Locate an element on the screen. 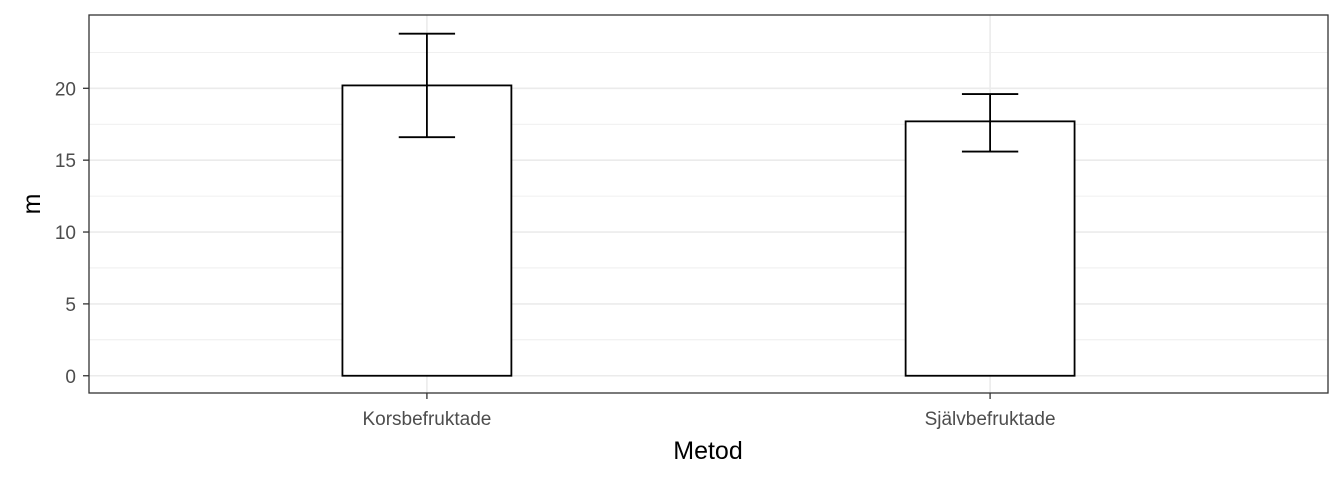 Image resolution: width=1344 pixels, height=480 pixels. x-axis: Korsbefruktade Självbefruktade is located at coordinates (709, 411).